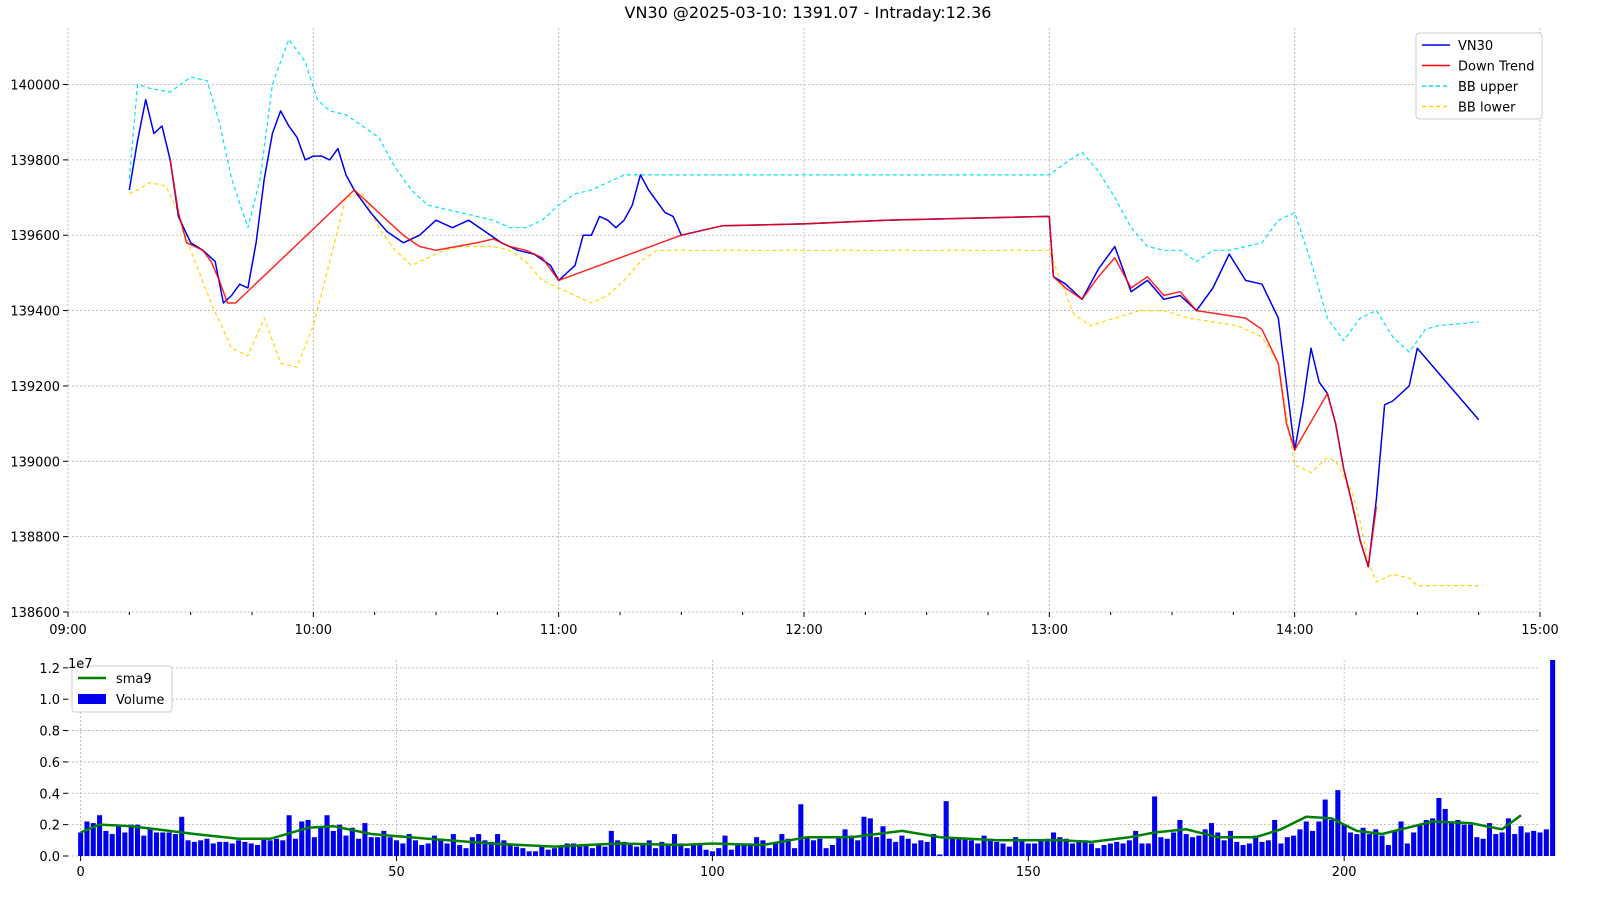 This screenshot has height=900, width=1600. Describe the element at coordinates (803, 630) in the screenshot. I see `x-tick-label: 12:00` at that location.